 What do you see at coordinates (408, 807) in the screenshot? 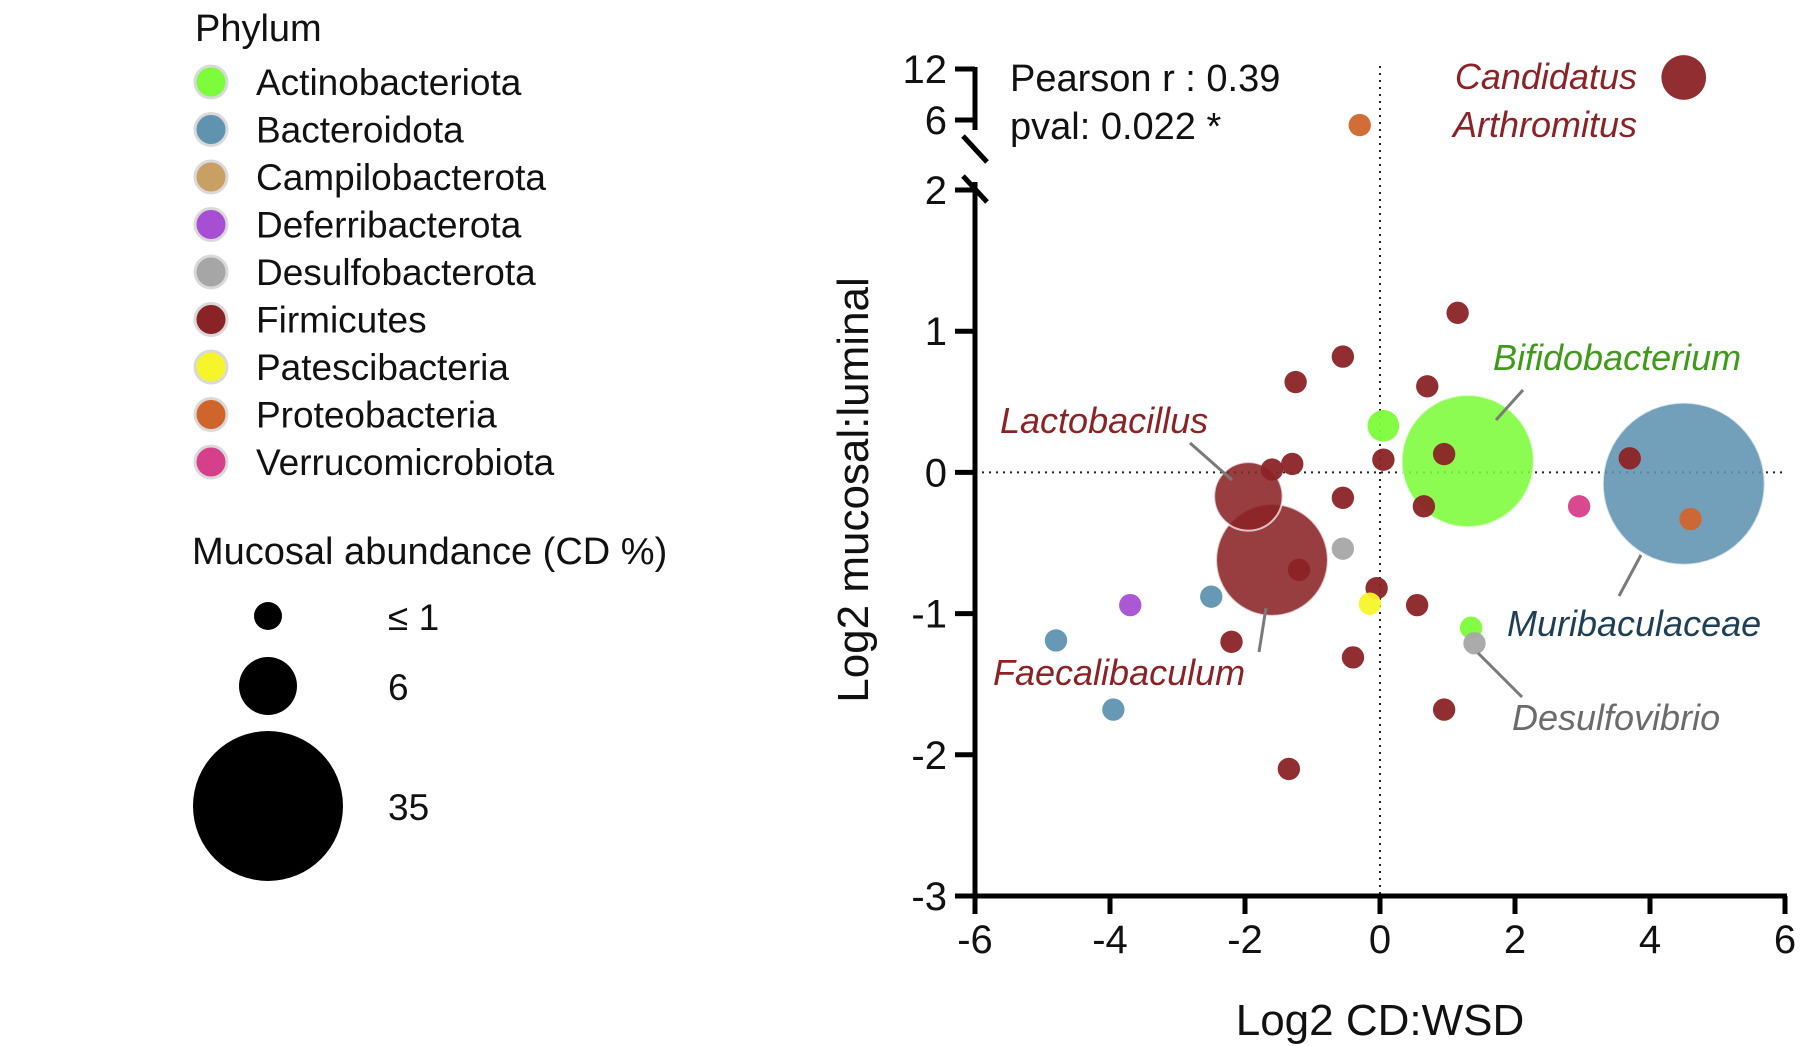
I see `size-legend-label: 35` at bounding box center [408, 807].